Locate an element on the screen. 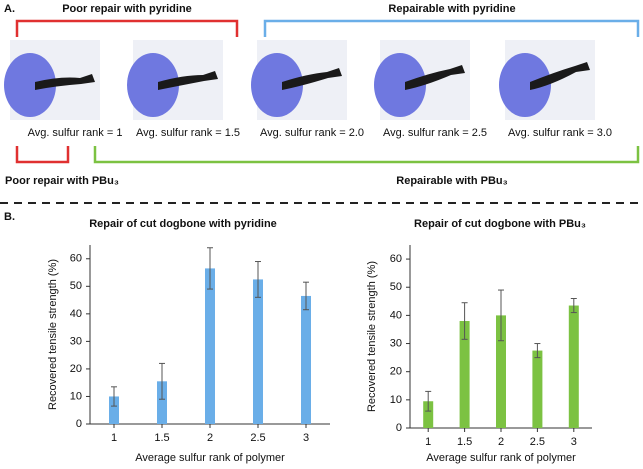 The image size is (643, 469). bracket-label: Poor repair with pyridine is located at coordinates (127, 9).